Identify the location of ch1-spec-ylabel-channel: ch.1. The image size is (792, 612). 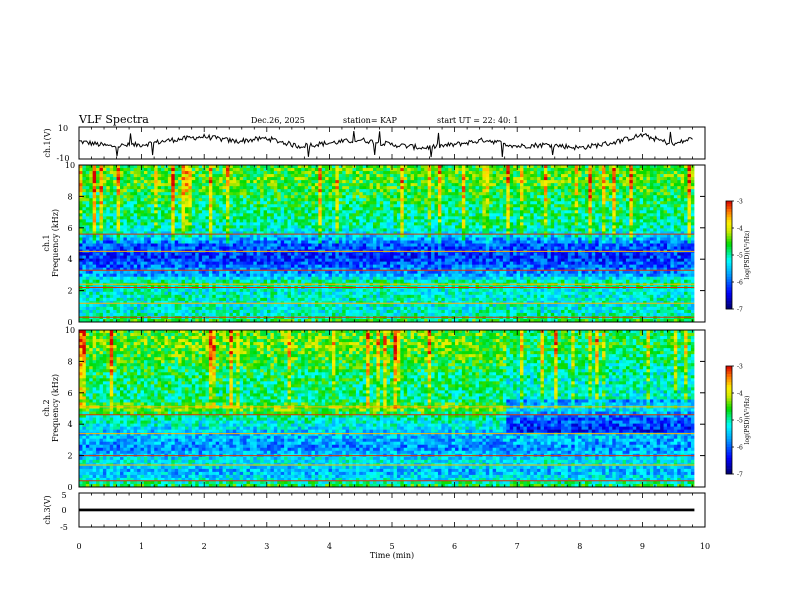
(46, 242).